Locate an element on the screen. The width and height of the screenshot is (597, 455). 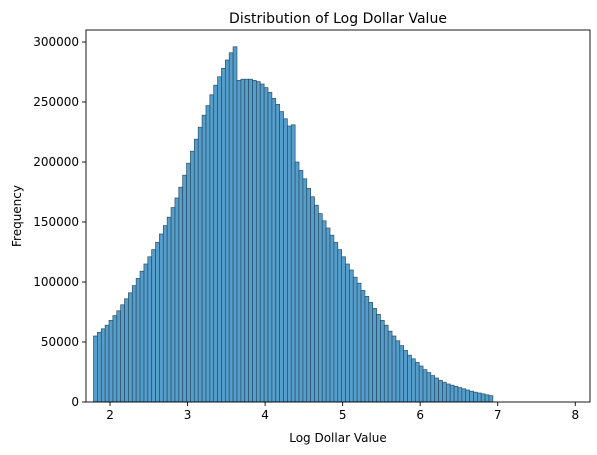
y-tick-label: 300000 is located at coordinates (56, 42).